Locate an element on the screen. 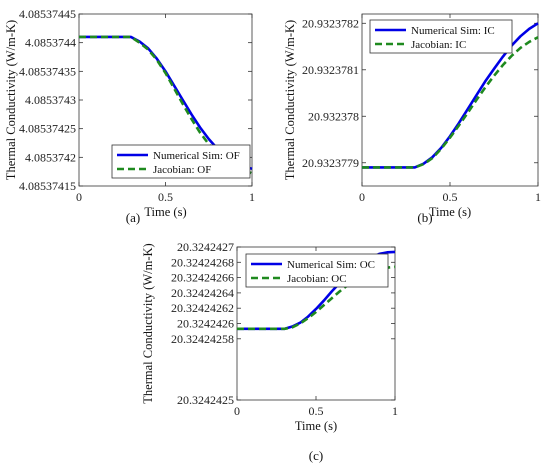 The image size is (550, 473). legend-label-1: Jacobian: IC is located at coordinates (438, 45).